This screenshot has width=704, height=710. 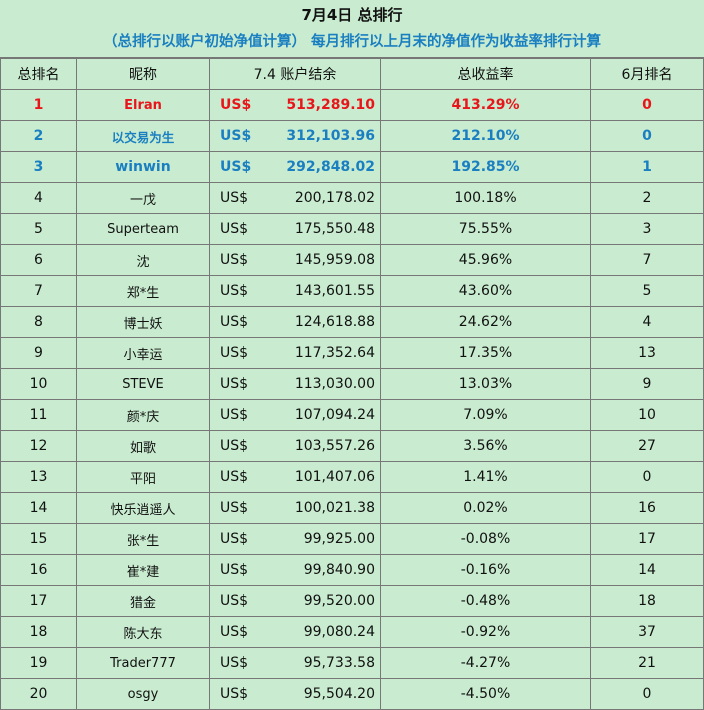 I want to click on cell-nickname: 陈大东, so click(x=143, y=632).